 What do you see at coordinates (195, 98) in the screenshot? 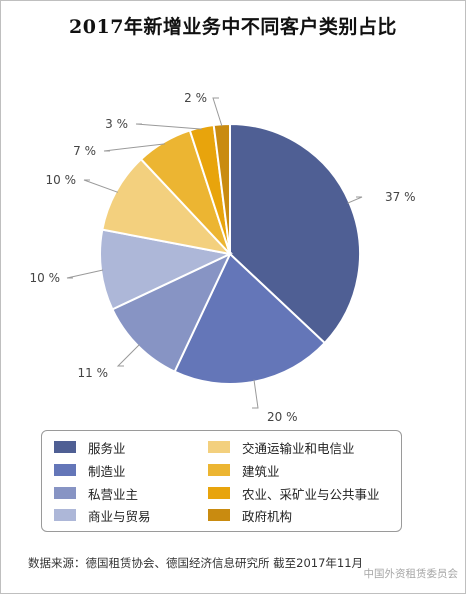
I see `slice-value-label: 2 %` at bounding box center [195, 98].